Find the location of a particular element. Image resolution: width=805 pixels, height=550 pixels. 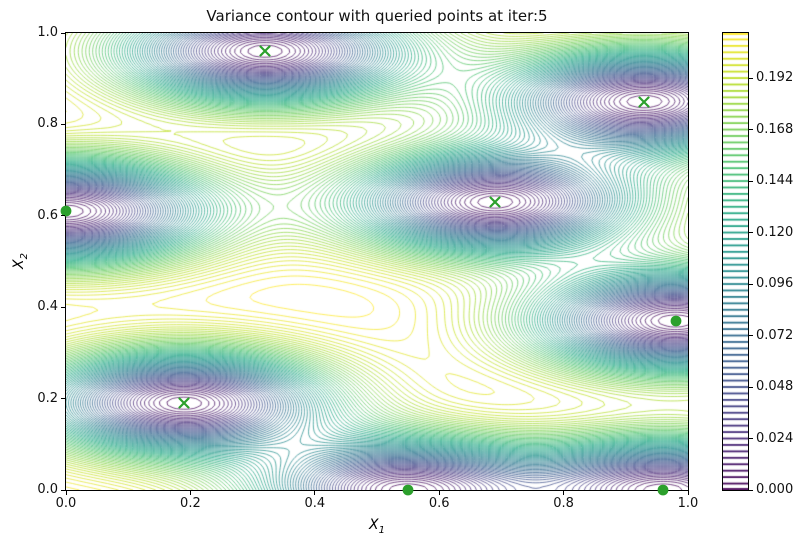

colorbar-tick-label: 0.072 is located at coordinates (775, 335).